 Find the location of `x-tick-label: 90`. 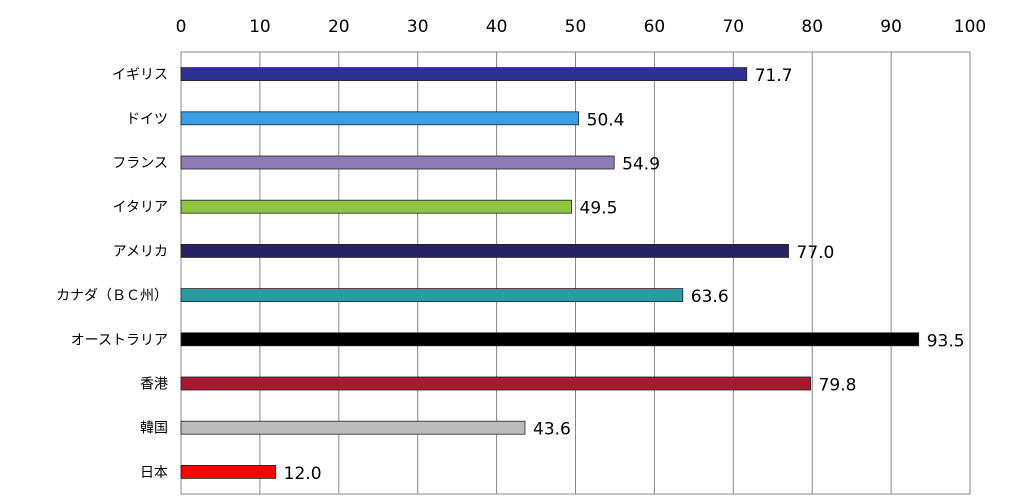

x-tick-label: 90 is located at coordinates (891, 27).